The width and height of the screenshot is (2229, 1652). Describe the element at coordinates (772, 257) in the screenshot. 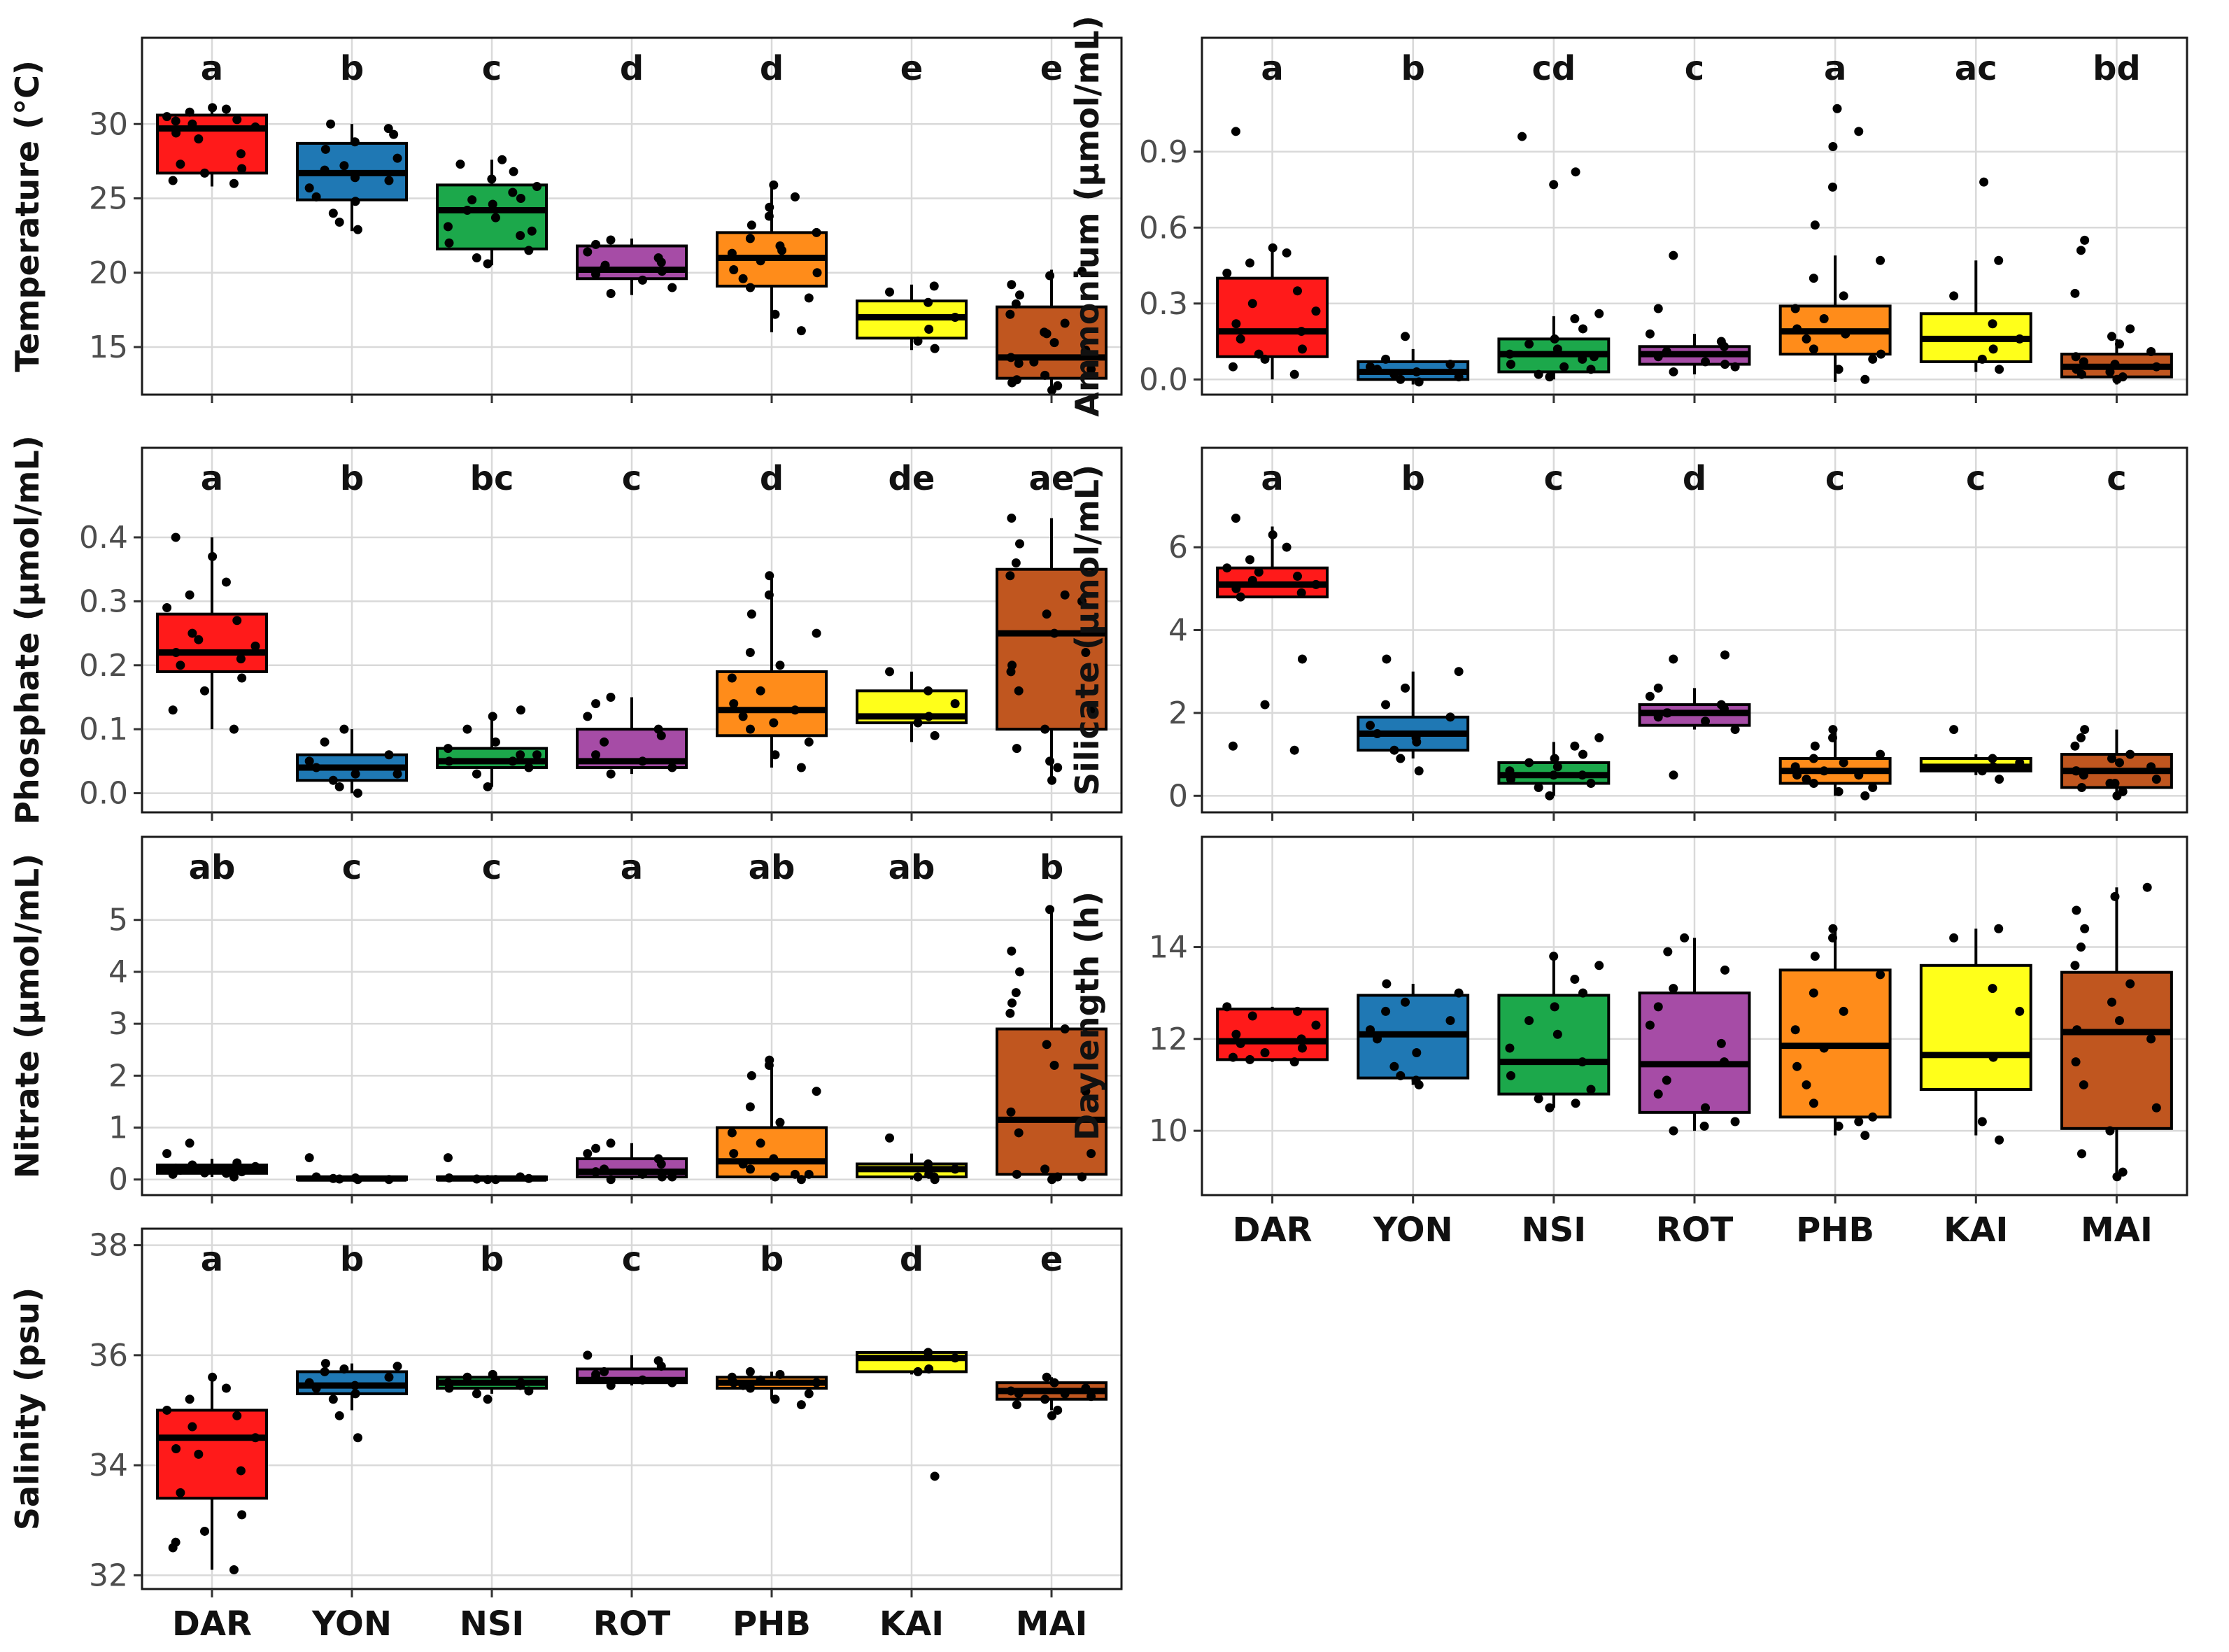

I see `box-phb` at that location.